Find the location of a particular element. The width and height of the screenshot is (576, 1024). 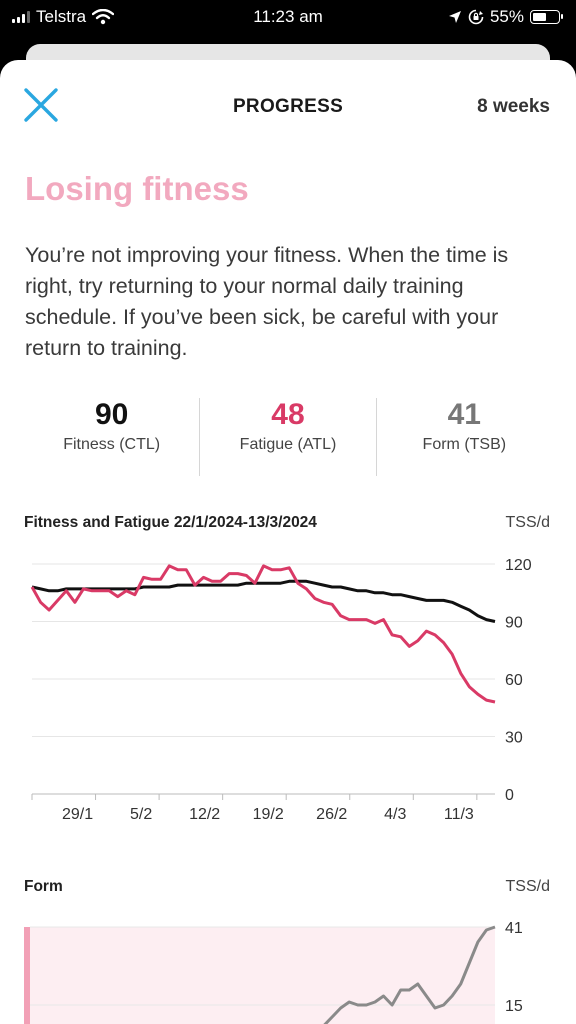

y-tick-label: 30 is located at coordinates (514, 738).